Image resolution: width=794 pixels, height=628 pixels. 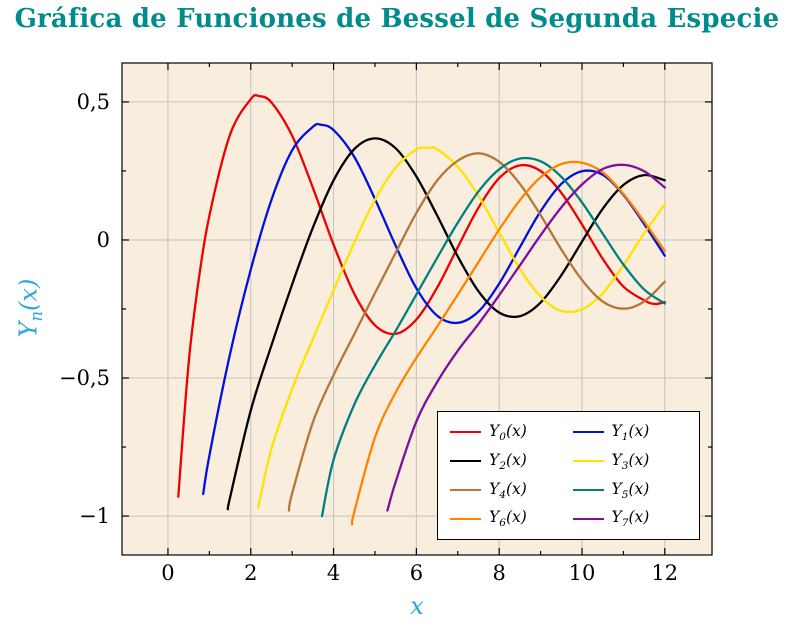 I want to click on legend-line-swatch-y5, so click(x=588, y=489).